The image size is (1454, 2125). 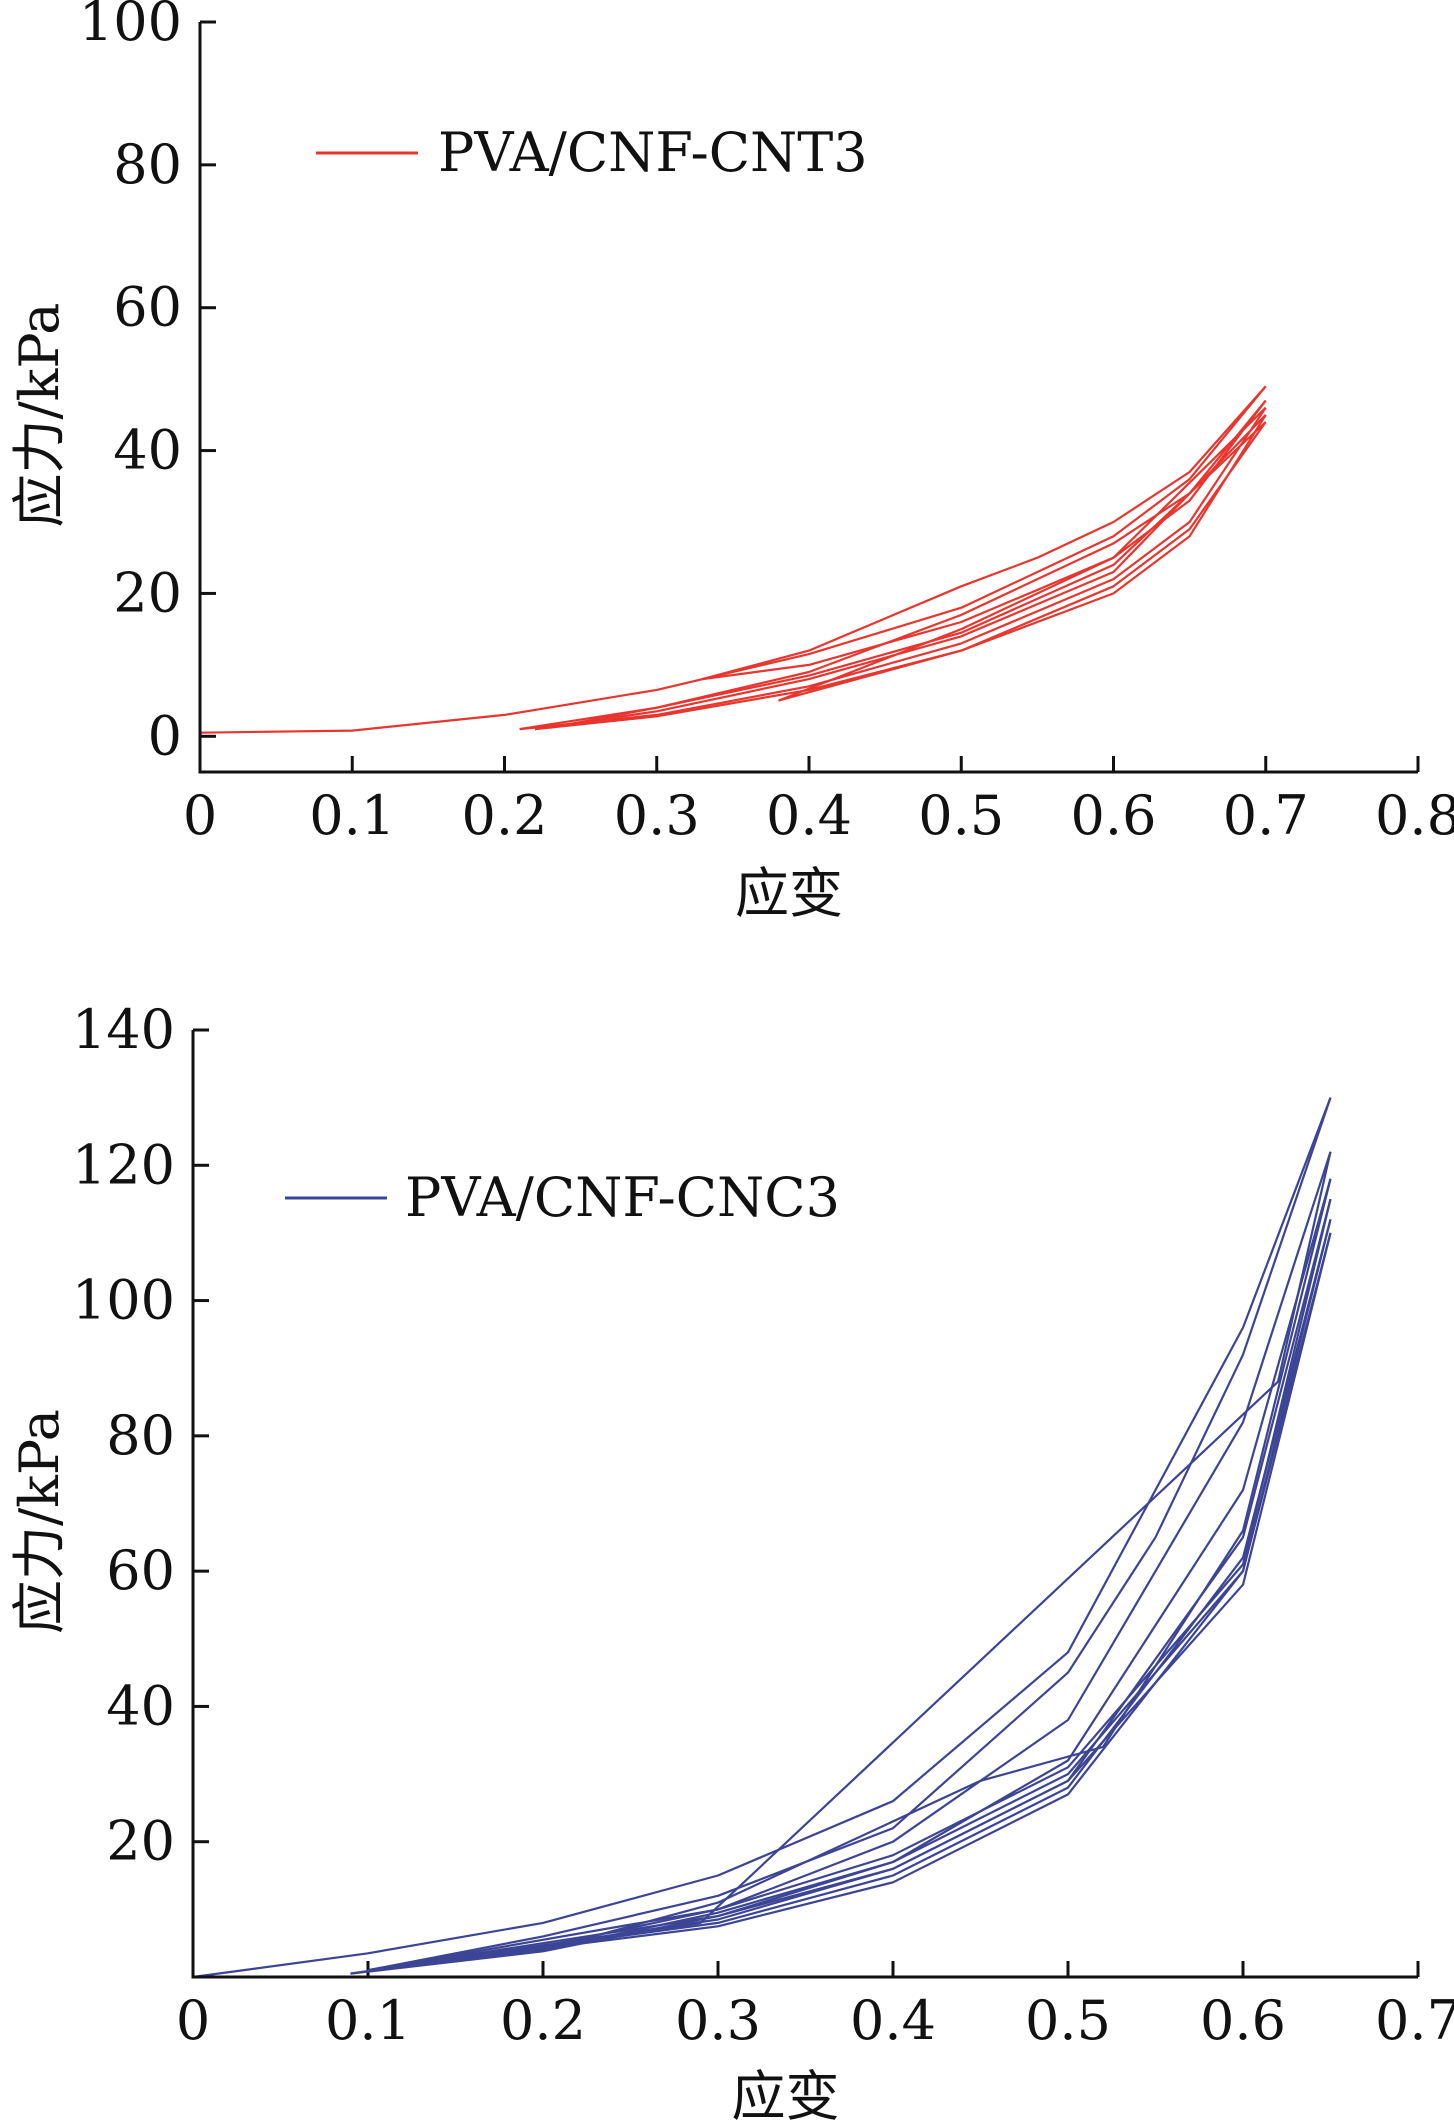 I want to click on x-ticks: 0 0.1 0.2 0.3 0.4 0.5 0.6 0.7, so click(x=815, y=2006).